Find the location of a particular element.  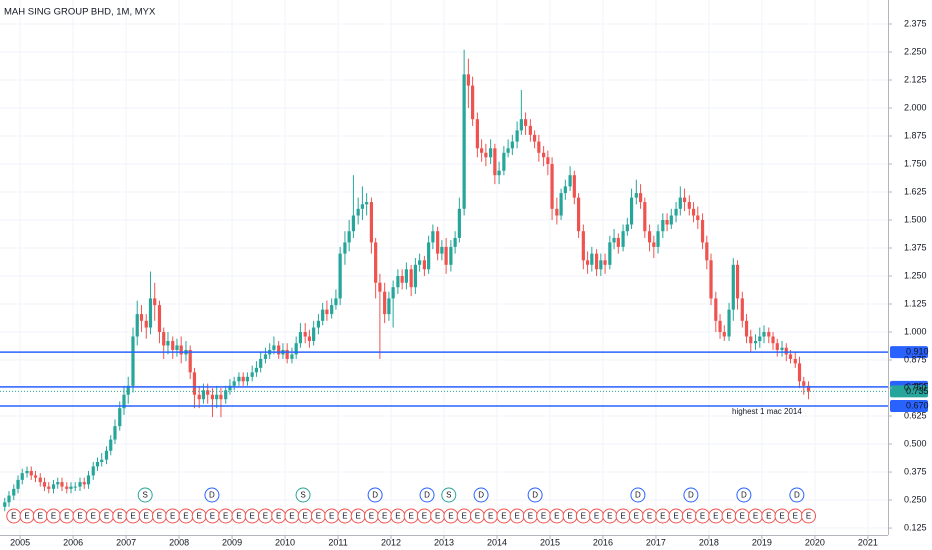

y-tick-label: 1.125 is located at coordinates (915, 303).